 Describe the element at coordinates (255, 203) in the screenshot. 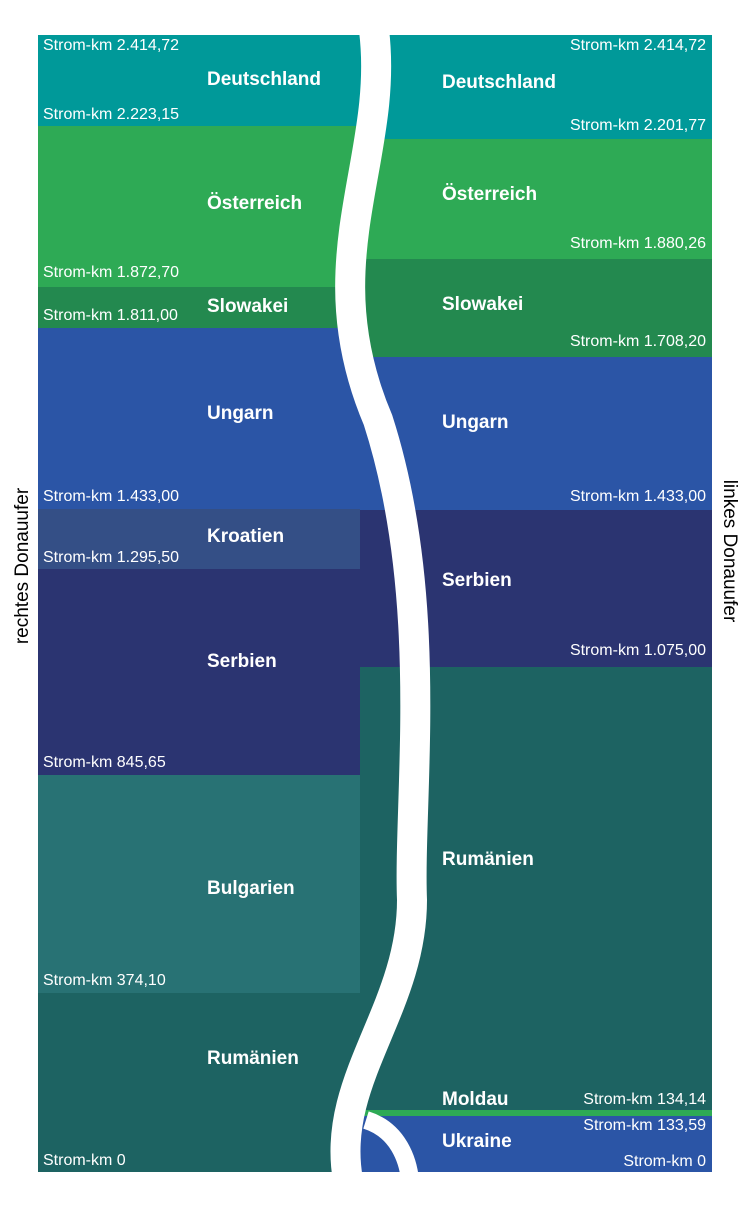

I see `left-country-label: Österreich` at that location.